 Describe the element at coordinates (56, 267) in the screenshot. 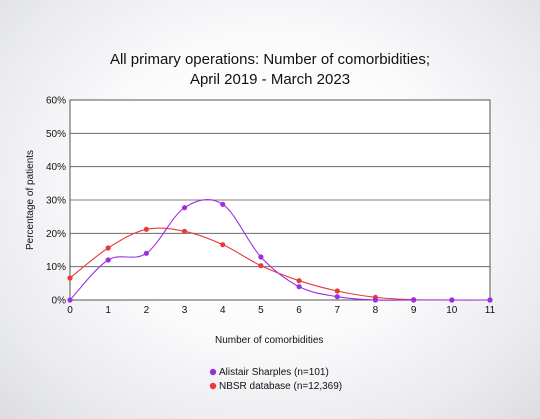

I see `y-tick-label: 10%` at that location.